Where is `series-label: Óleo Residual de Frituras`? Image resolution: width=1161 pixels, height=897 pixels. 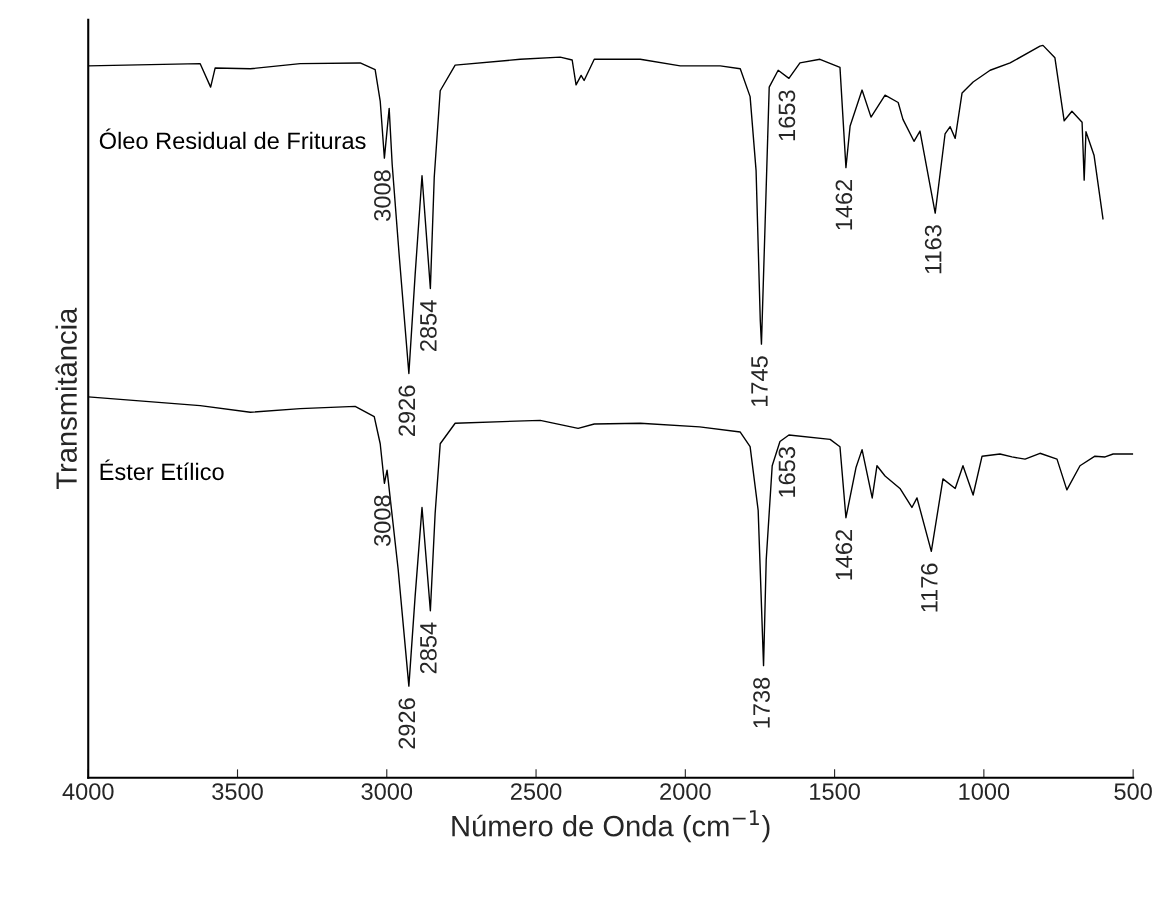
series-label: Óleo Residual de Frituras is located at coordinates (232, 139).